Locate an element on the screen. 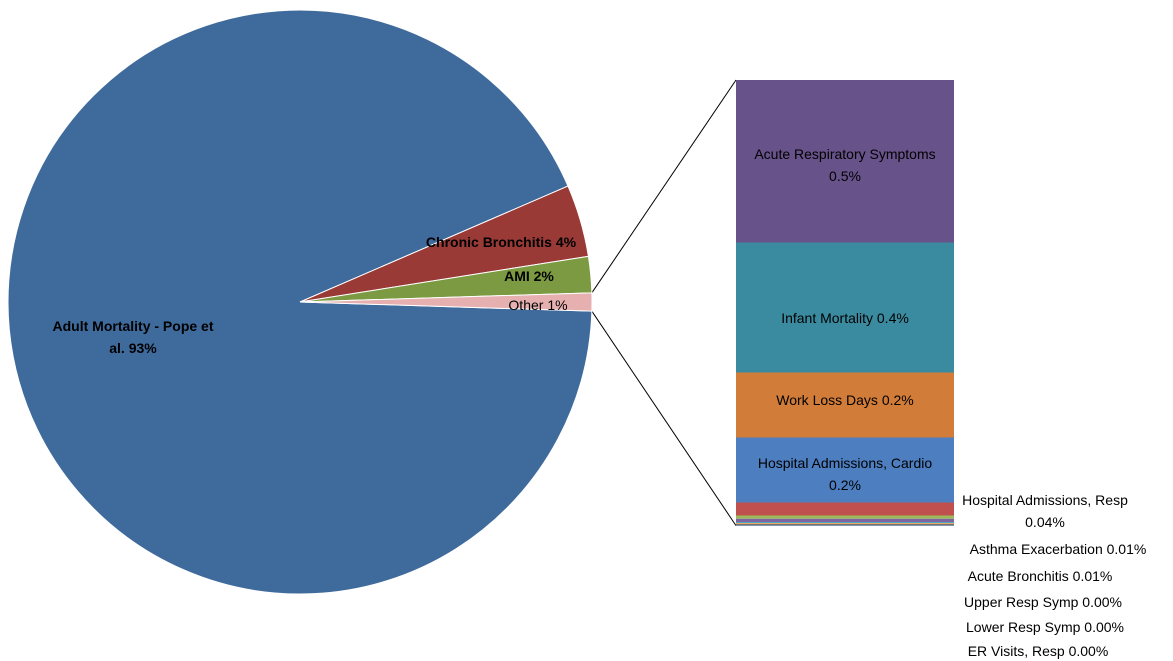  stacked-bar is located at coordinates (845, 303).